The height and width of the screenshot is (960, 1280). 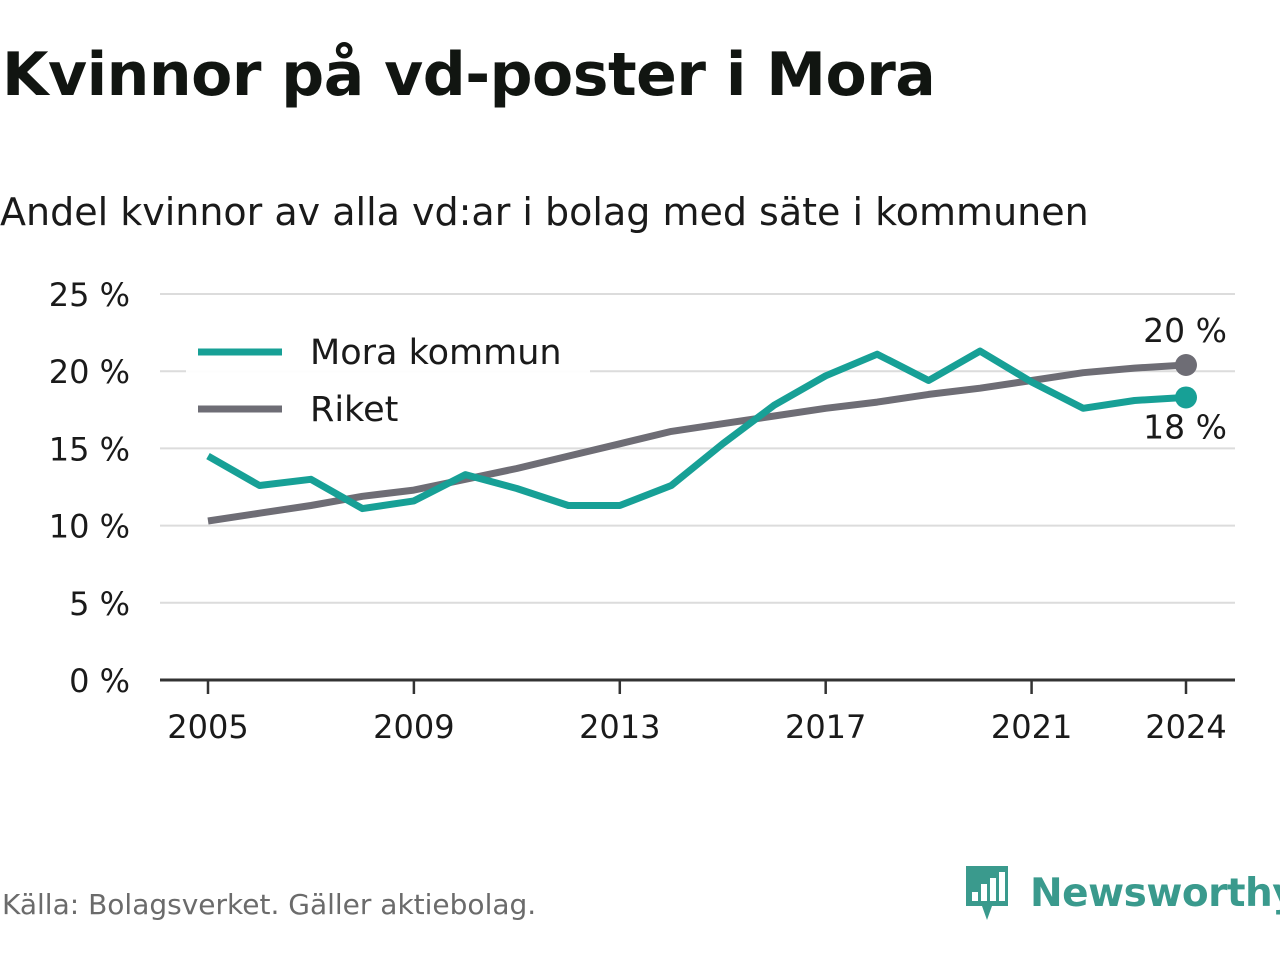 What do you see at coordinates (1185, 727) in the screenshot?
I see `x-tick-label: 2024` at bounding box center [1185, 727].